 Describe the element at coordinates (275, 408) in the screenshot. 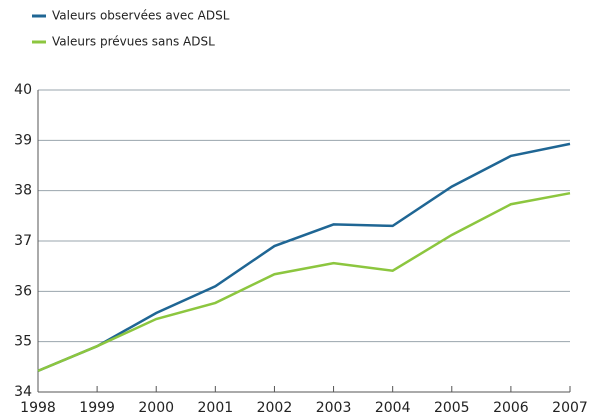

I see `x-tick-label: 2002` at that location.